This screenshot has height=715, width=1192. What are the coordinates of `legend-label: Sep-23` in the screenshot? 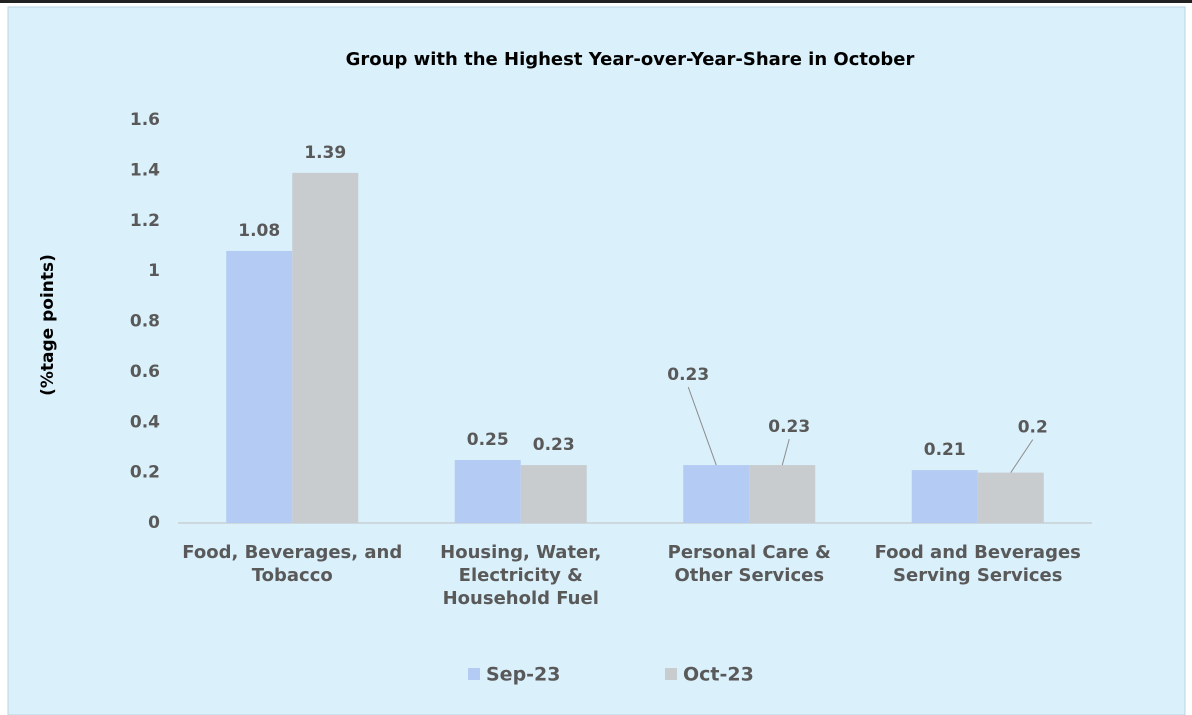 It's located at (523, 675).